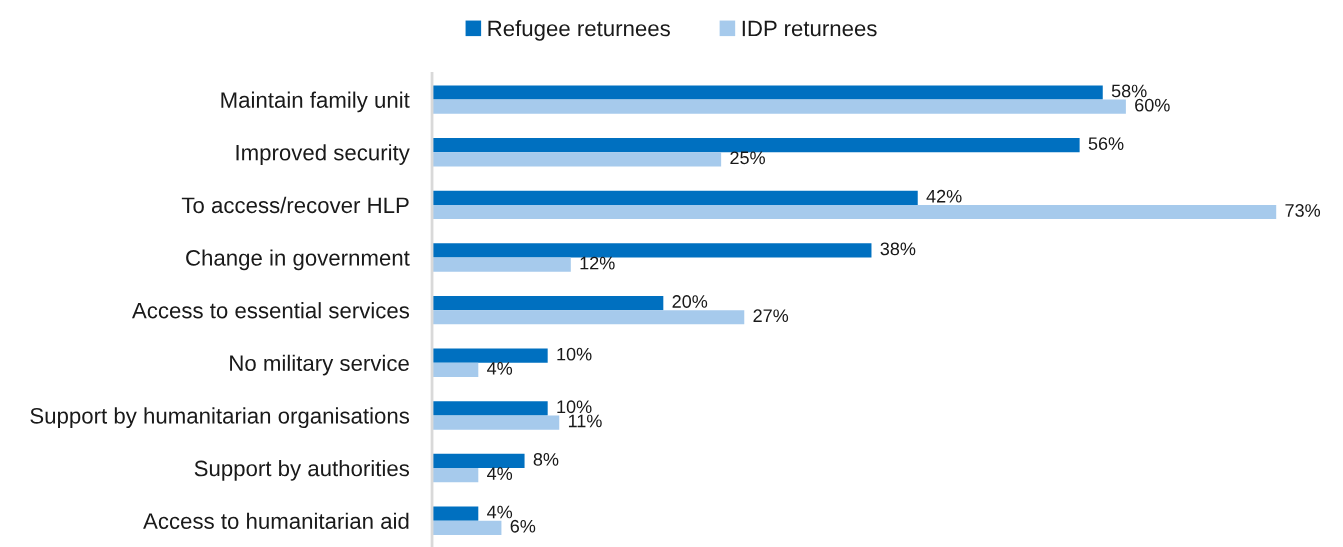  I want to click on y-tick-label: Change in government, so click(298, 260).